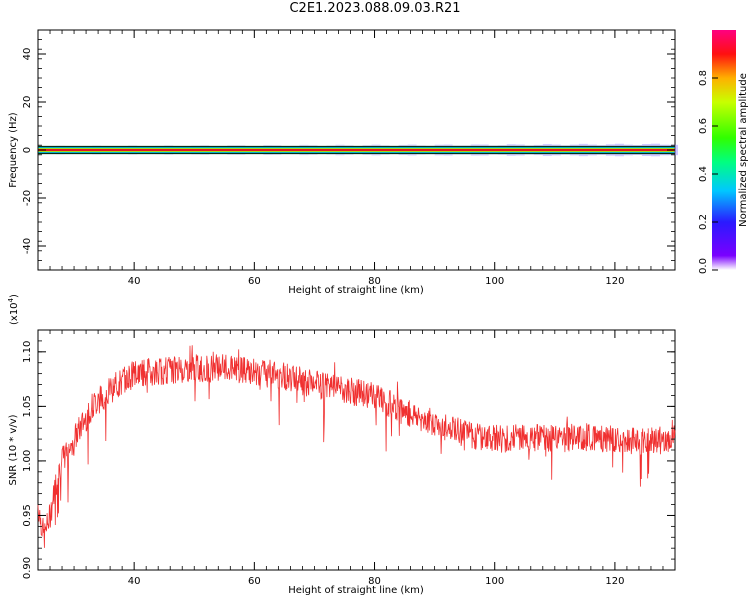  I want to click on snr-y-tick-label-4: 1.10, so click(27, 352).